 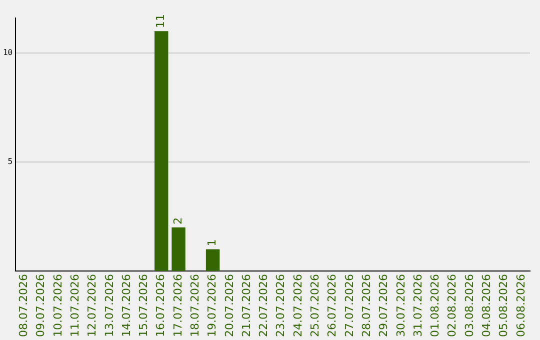 I want to click on x-tick-label: 16.07.2026, so click(x=161, y=306).